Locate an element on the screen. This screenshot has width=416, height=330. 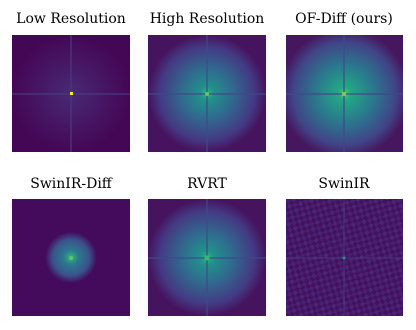
panel-title: RVRT is located at coordinates (207, 184).